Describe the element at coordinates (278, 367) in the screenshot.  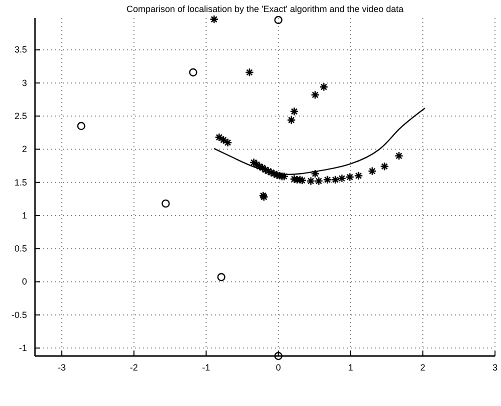
I see `x-tick-label: 0` at that location.